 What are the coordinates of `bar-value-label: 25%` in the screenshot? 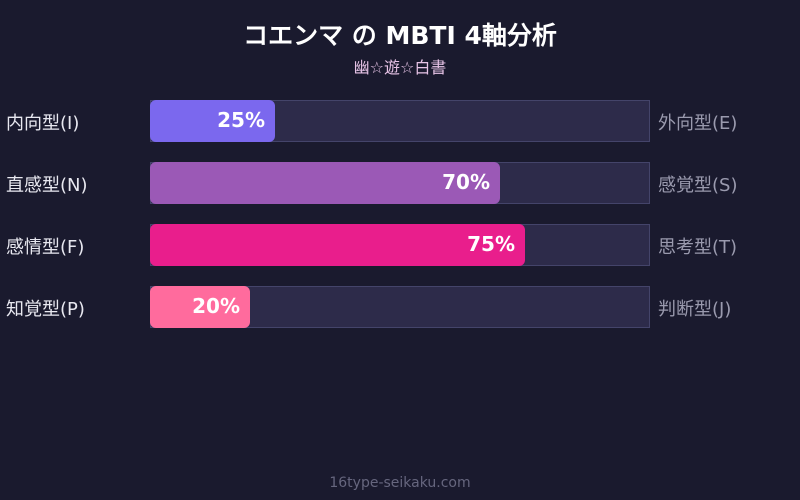 It's located at (241, 120).